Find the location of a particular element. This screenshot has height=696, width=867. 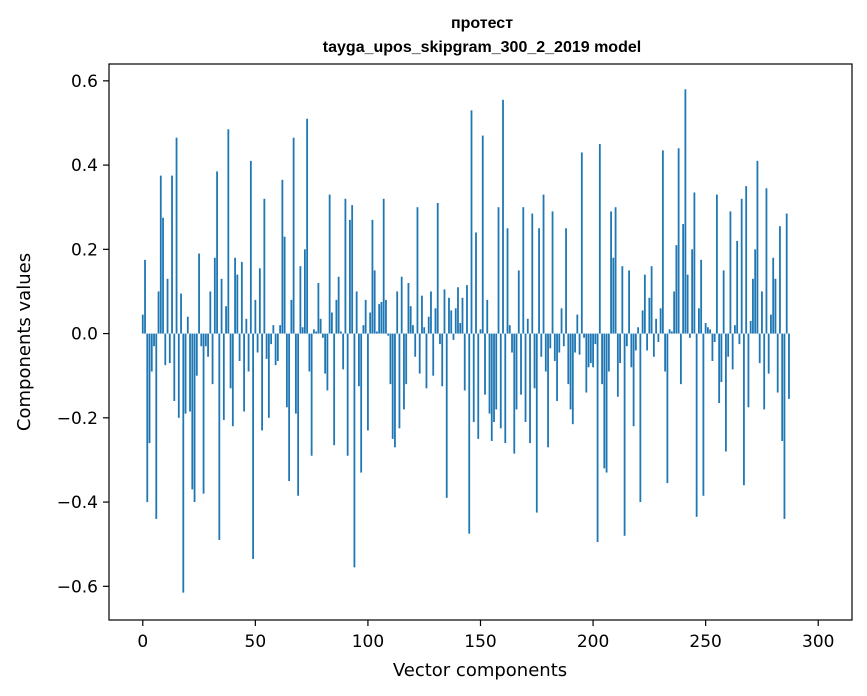

x-tick-label-50: 50 is located at coordinates (256, 642).